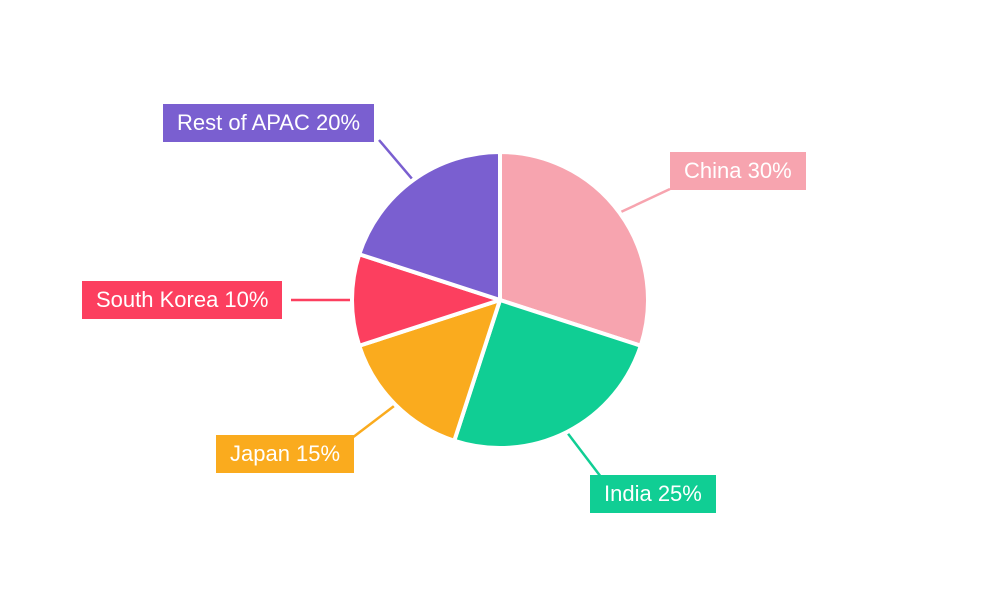  I want to click on callout-label-south-korea: South Korea 10%, so click(182, 300).